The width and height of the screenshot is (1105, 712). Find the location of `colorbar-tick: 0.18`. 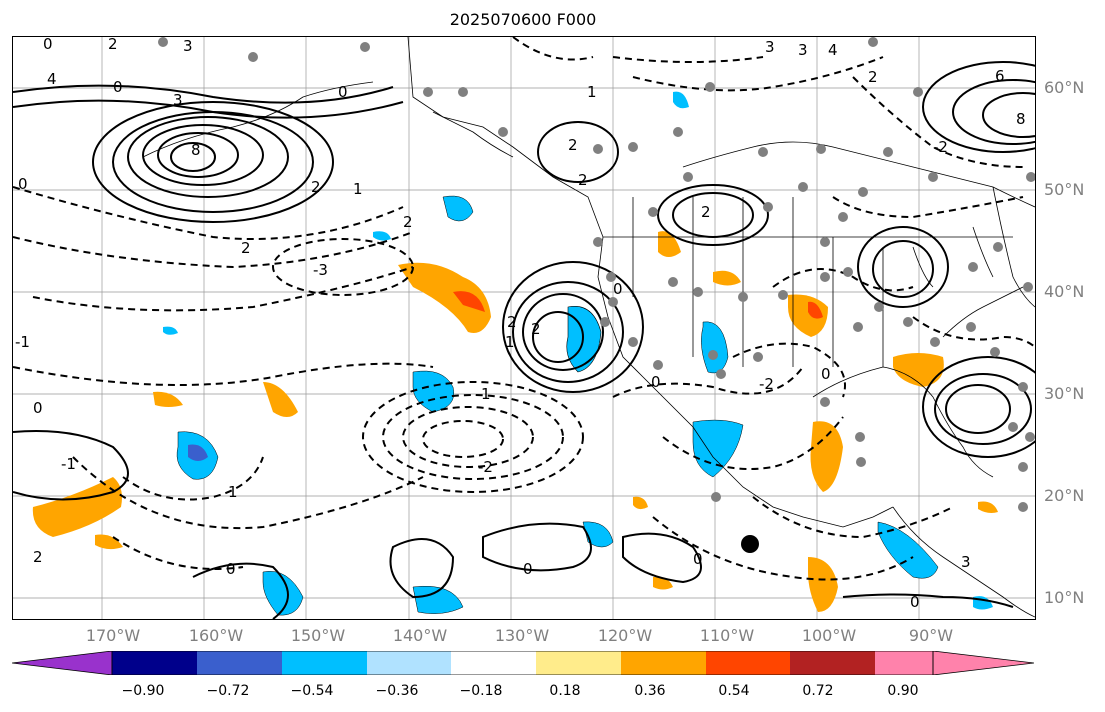

colorbar-tick: 0.18 is located at coordinates (565, 691).